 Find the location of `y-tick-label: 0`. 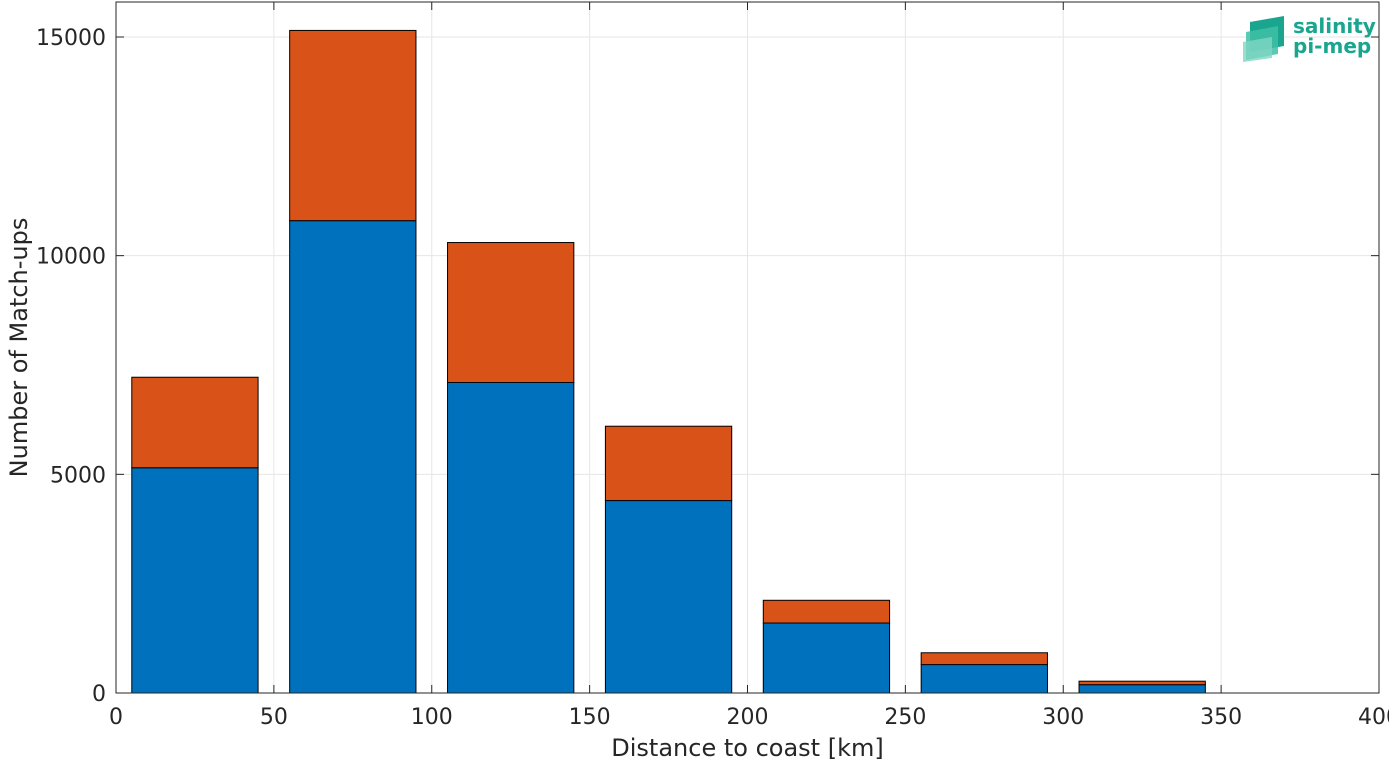

y-tick-label: 0 is located at coordinates (99, 694).